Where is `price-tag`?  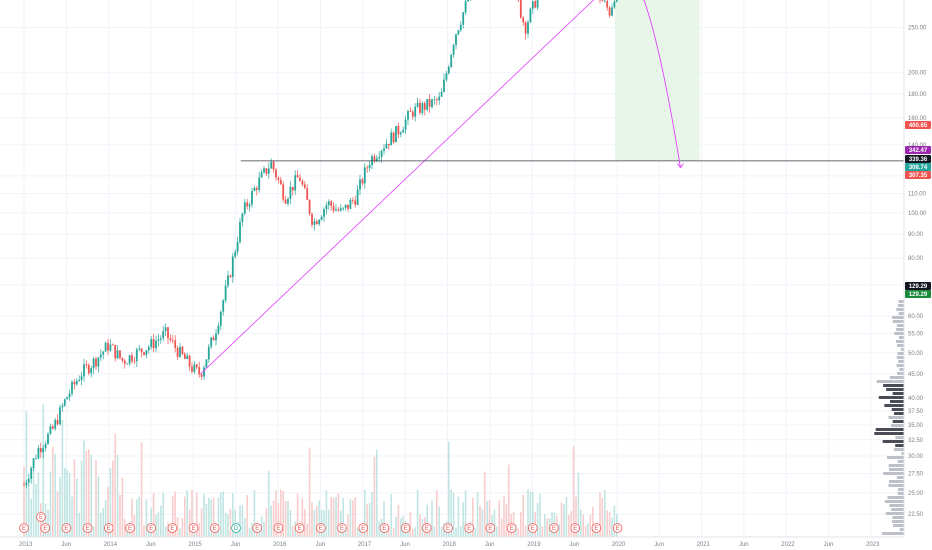 price-tag is located at coordinates (918, 175).